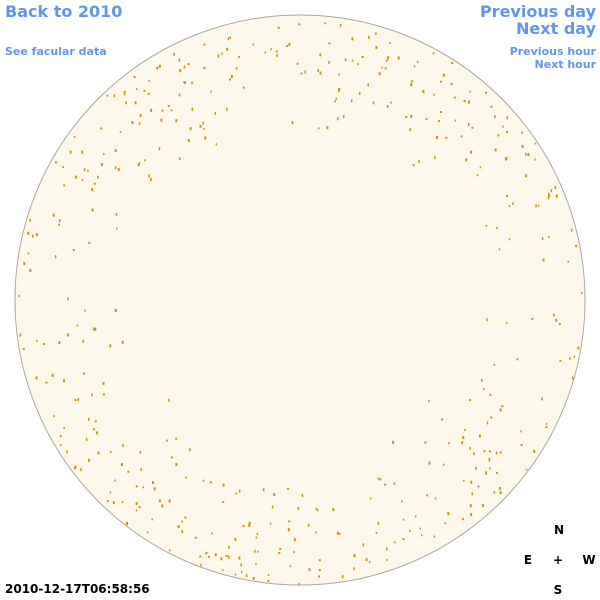 The height and width of the screenshot is (600, 600). Describe the element at coordinates (589, 560) in the screenshot. I see `compass-west: W` at that location.